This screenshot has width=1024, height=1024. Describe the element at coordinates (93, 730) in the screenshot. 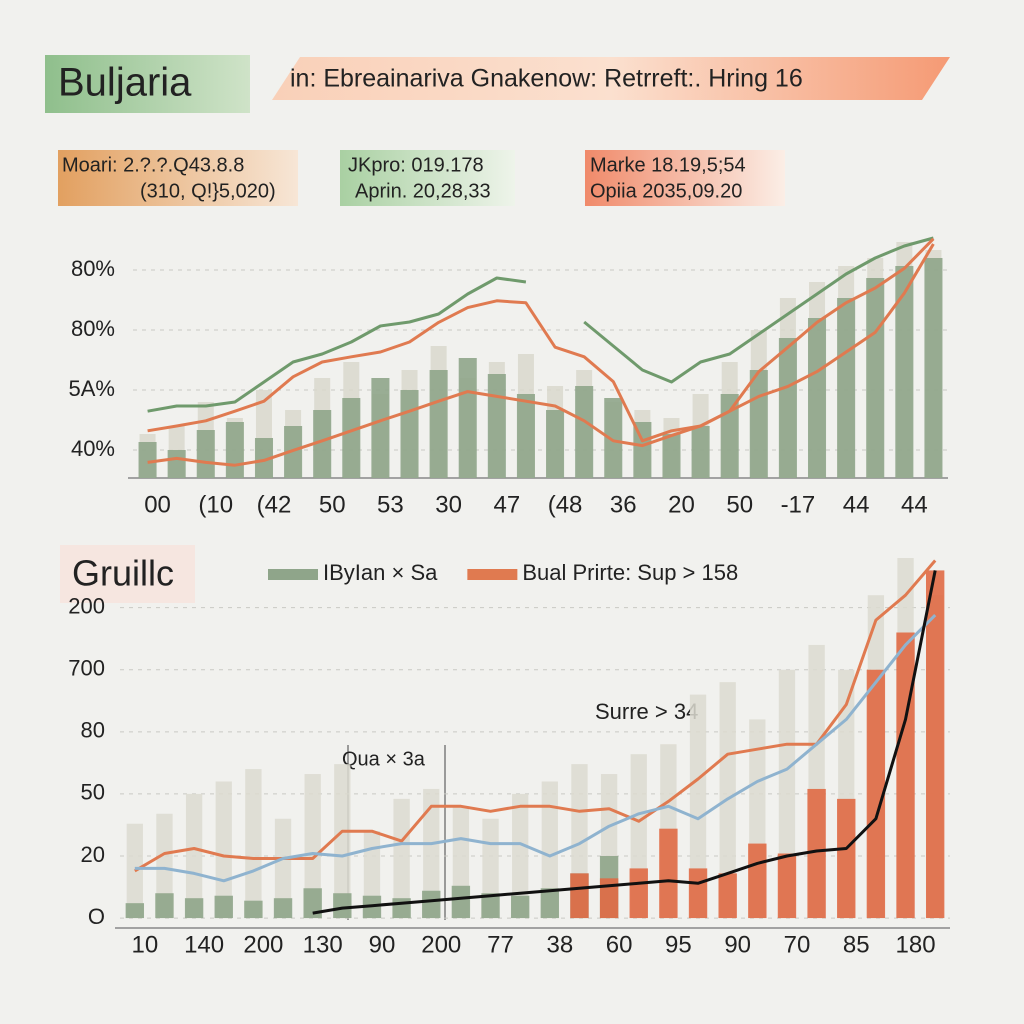

I see `y-tick-label: 80` at that location.